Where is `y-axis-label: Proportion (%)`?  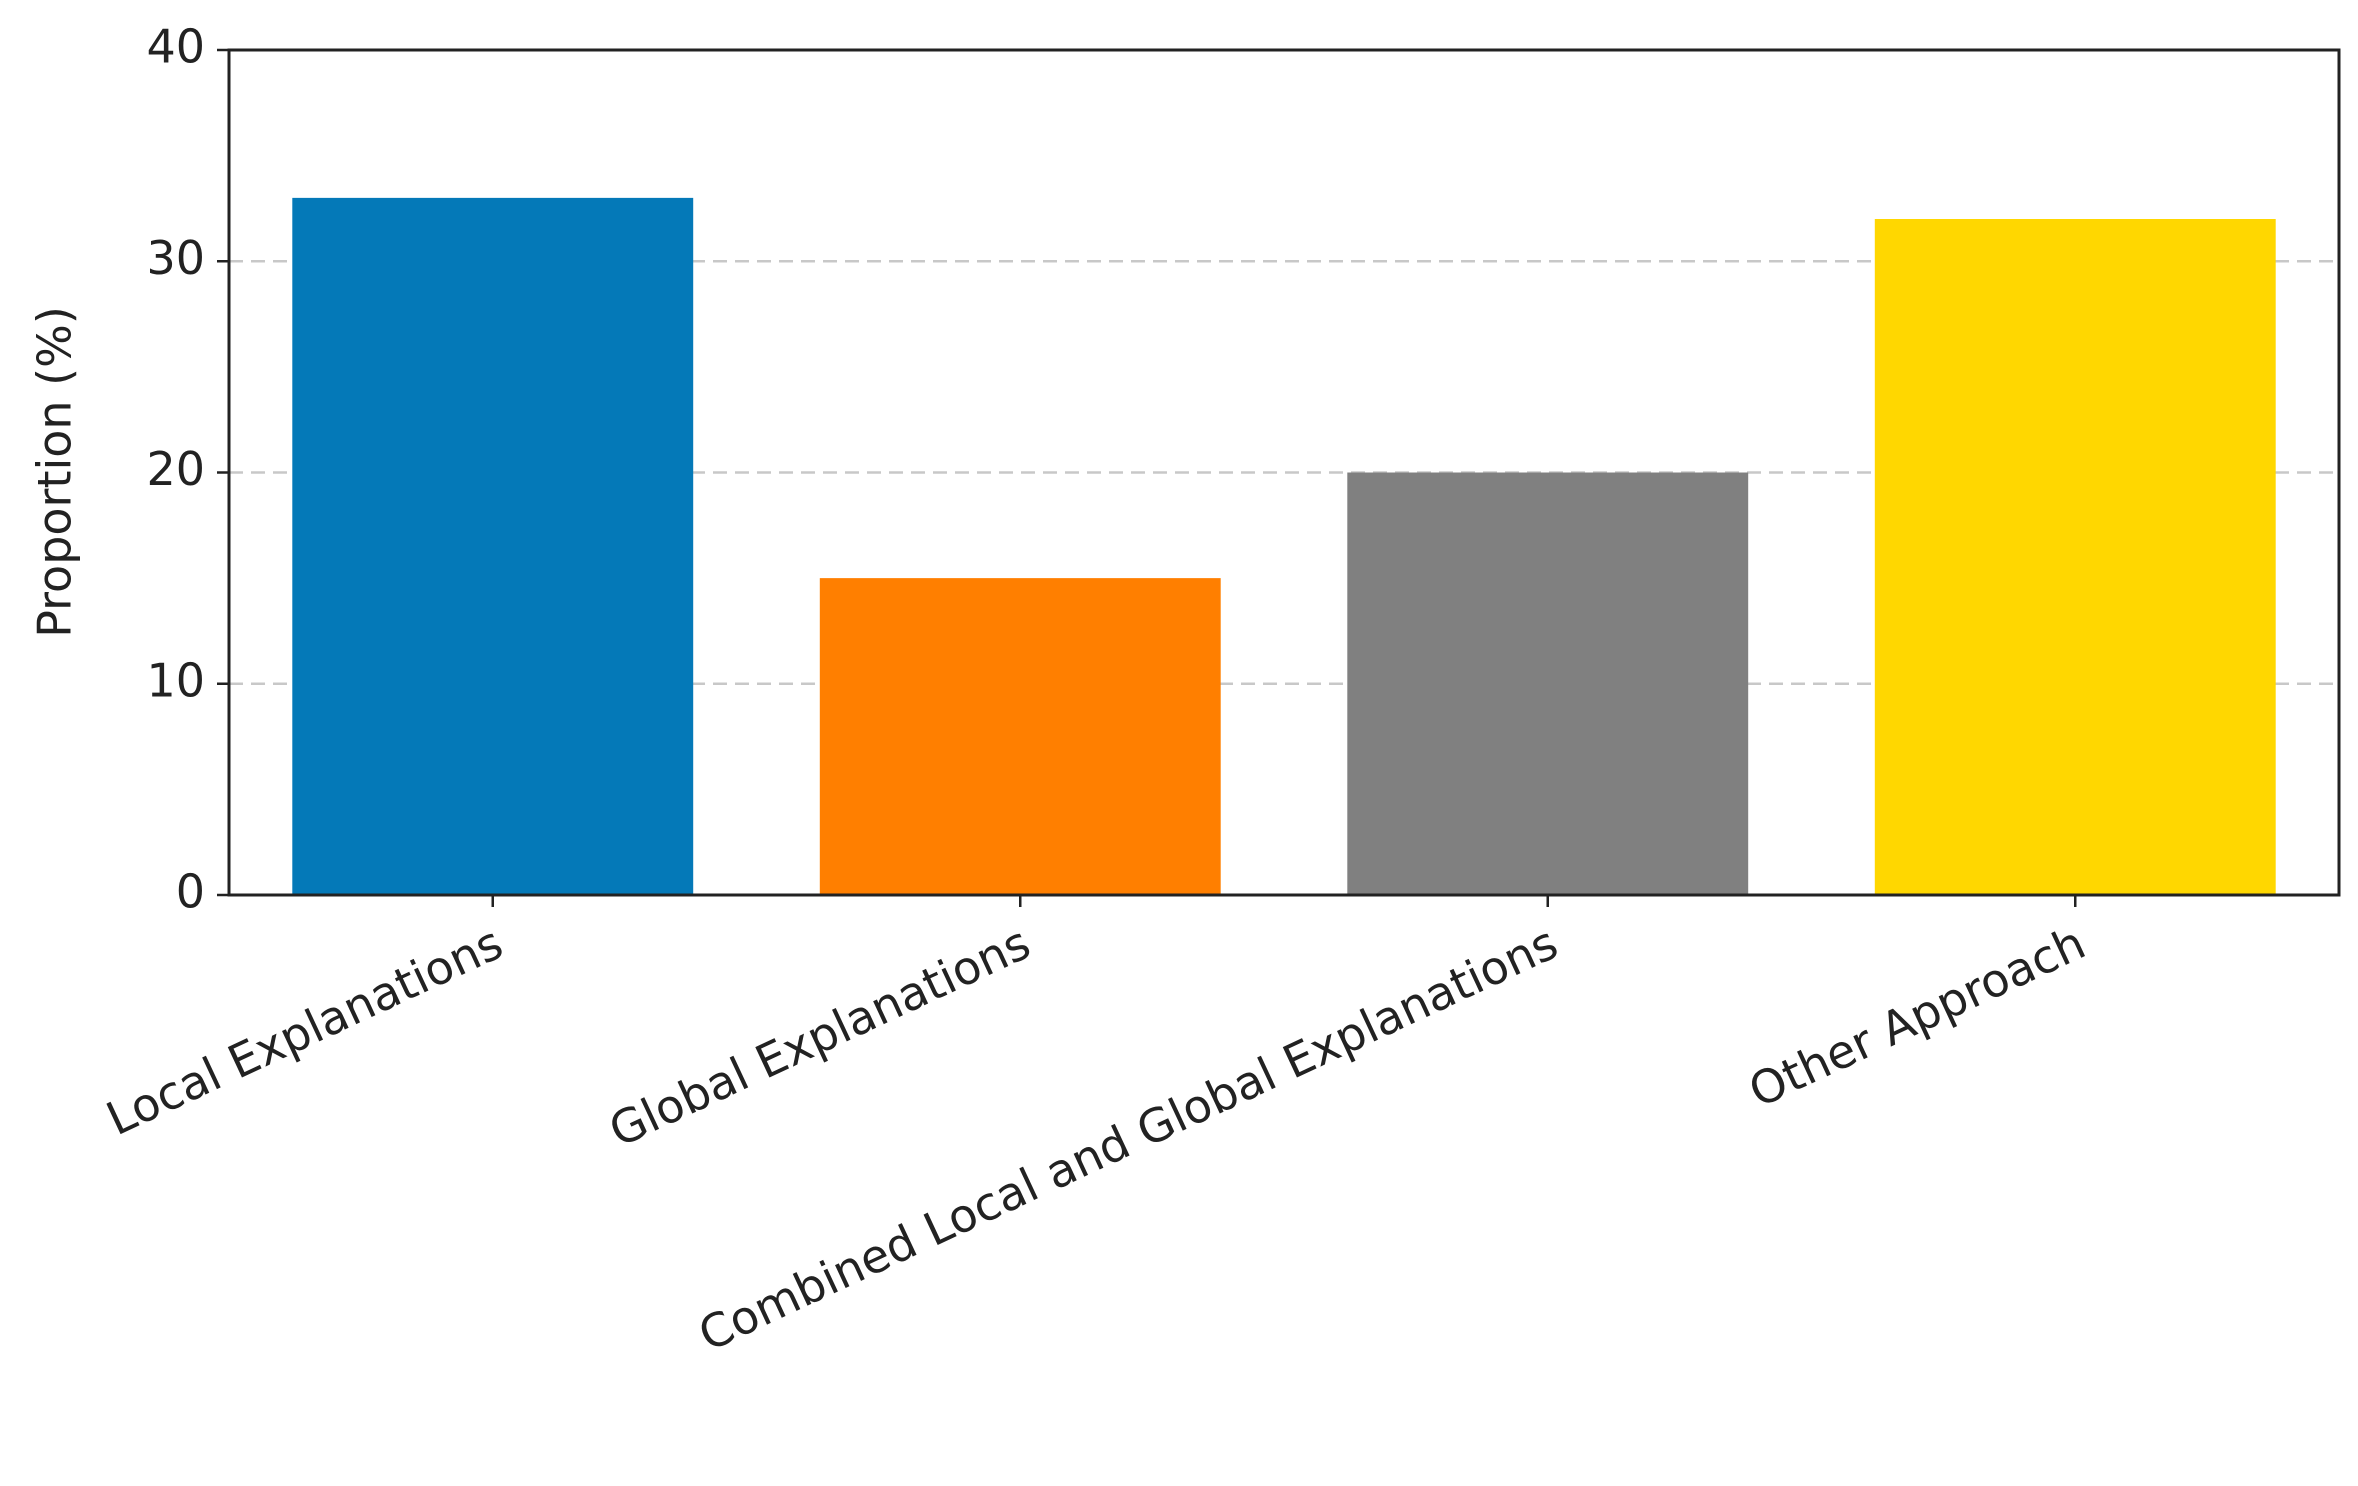 y-axis-label: Proportion (%) is located at coordinates (55, 472).